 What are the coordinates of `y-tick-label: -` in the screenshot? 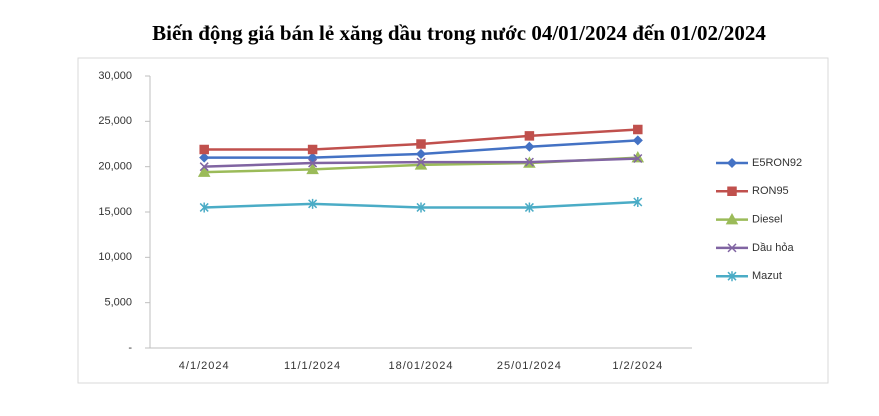 It's located at (130, 348).